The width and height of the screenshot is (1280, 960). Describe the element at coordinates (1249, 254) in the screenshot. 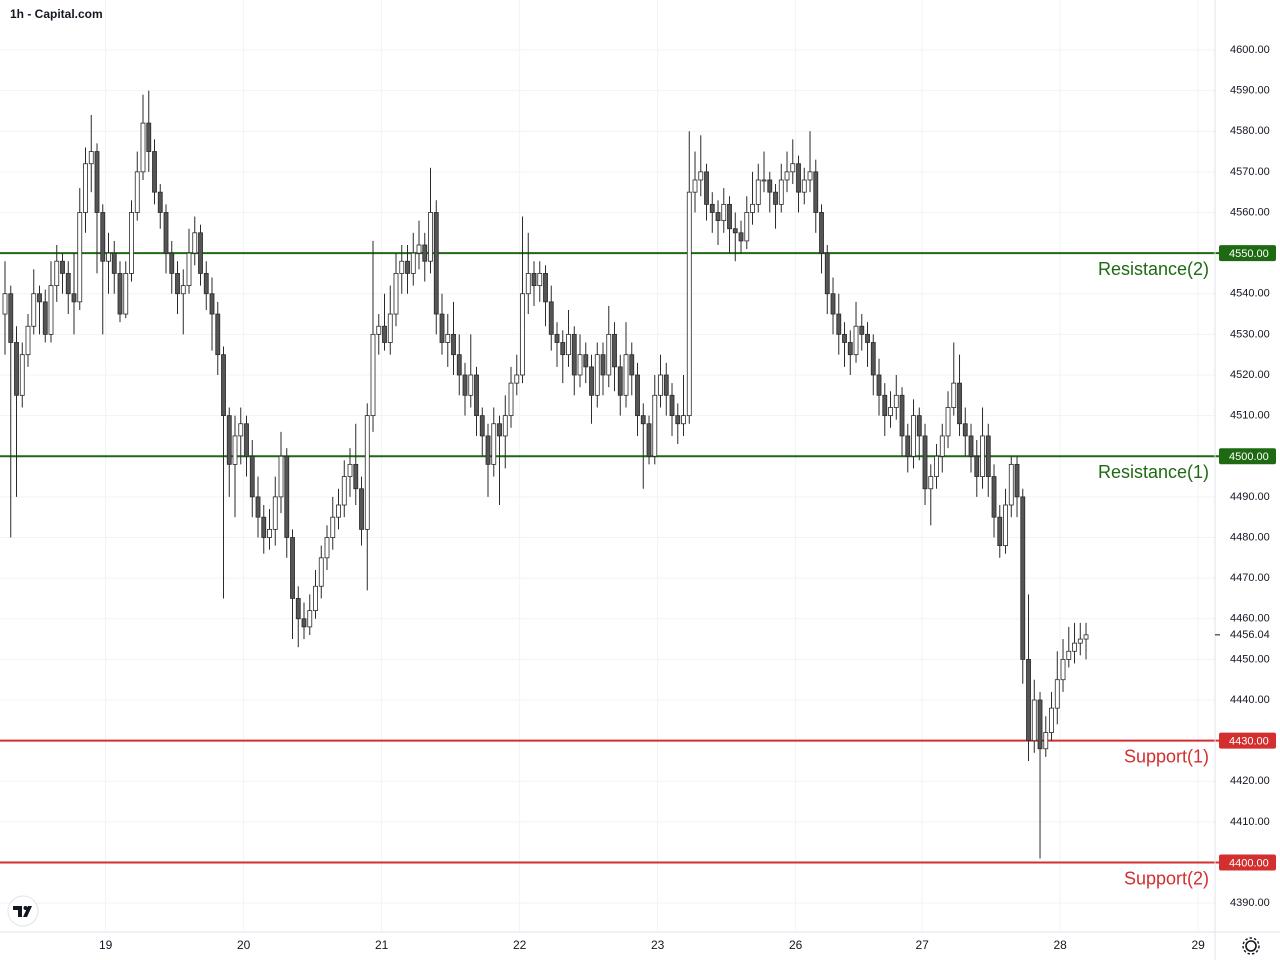

I see `level-tag-label: 4550.00` at that location.